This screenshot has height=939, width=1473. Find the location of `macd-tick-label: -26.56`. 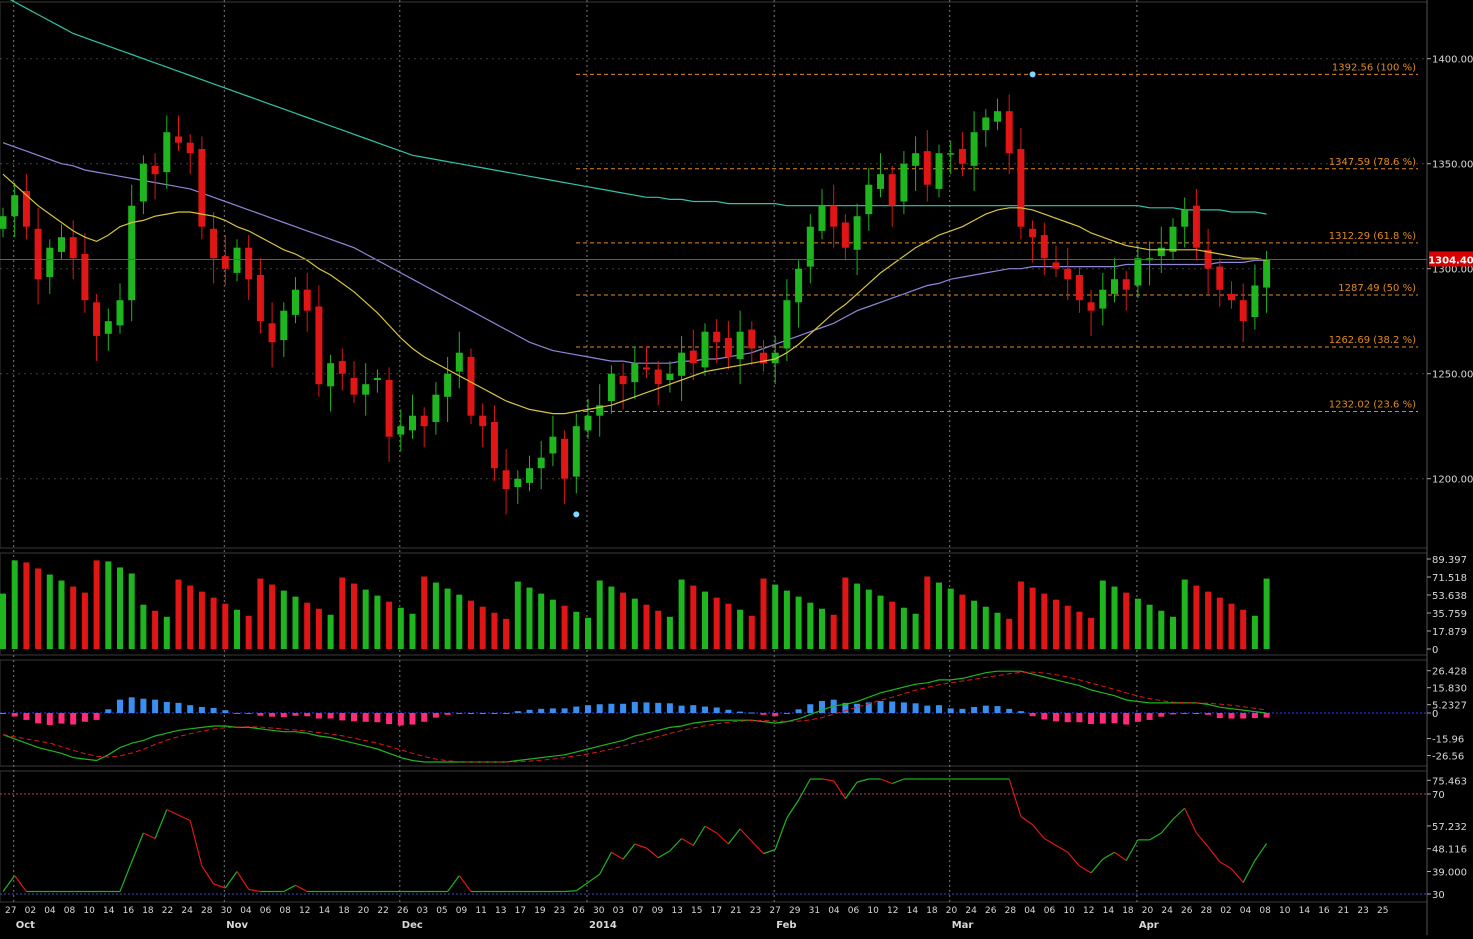

macd-tick-label: -26.56 is located at coordinates (1448, 756).